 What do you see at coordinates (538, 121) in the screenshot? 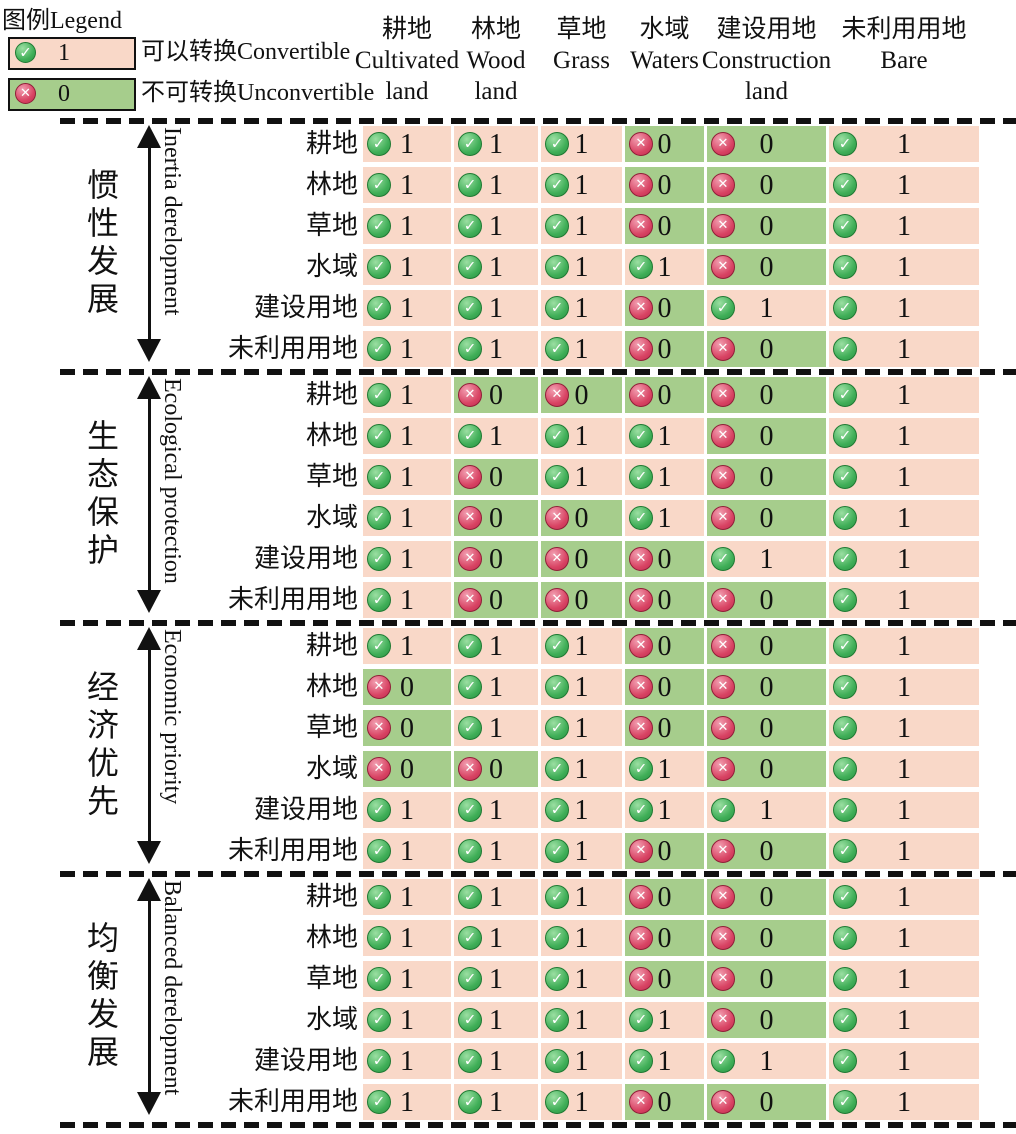
I see `section-divider-dashed-line` at bounding box center [538, 121].